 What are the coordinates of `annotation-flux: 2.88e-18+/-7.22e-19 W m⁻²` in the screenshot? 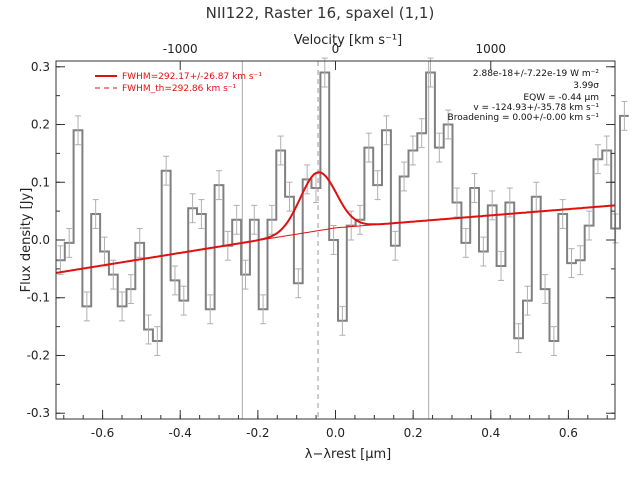 It's located at (536, 74).